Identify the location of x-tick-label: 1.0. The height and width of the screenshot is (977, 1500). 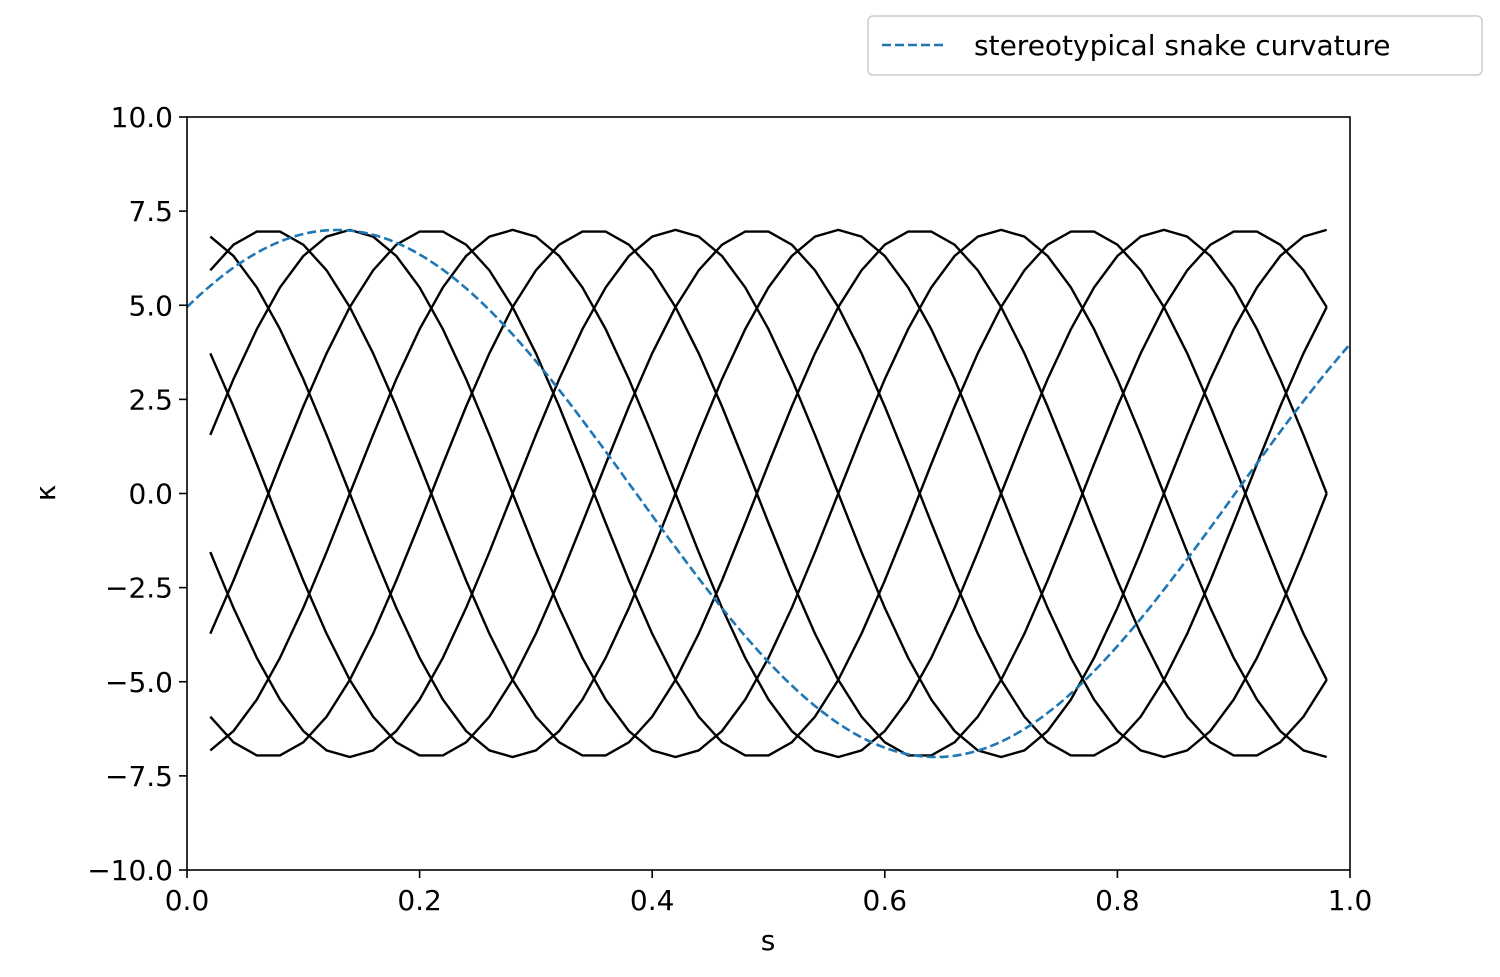
(1350, 900).